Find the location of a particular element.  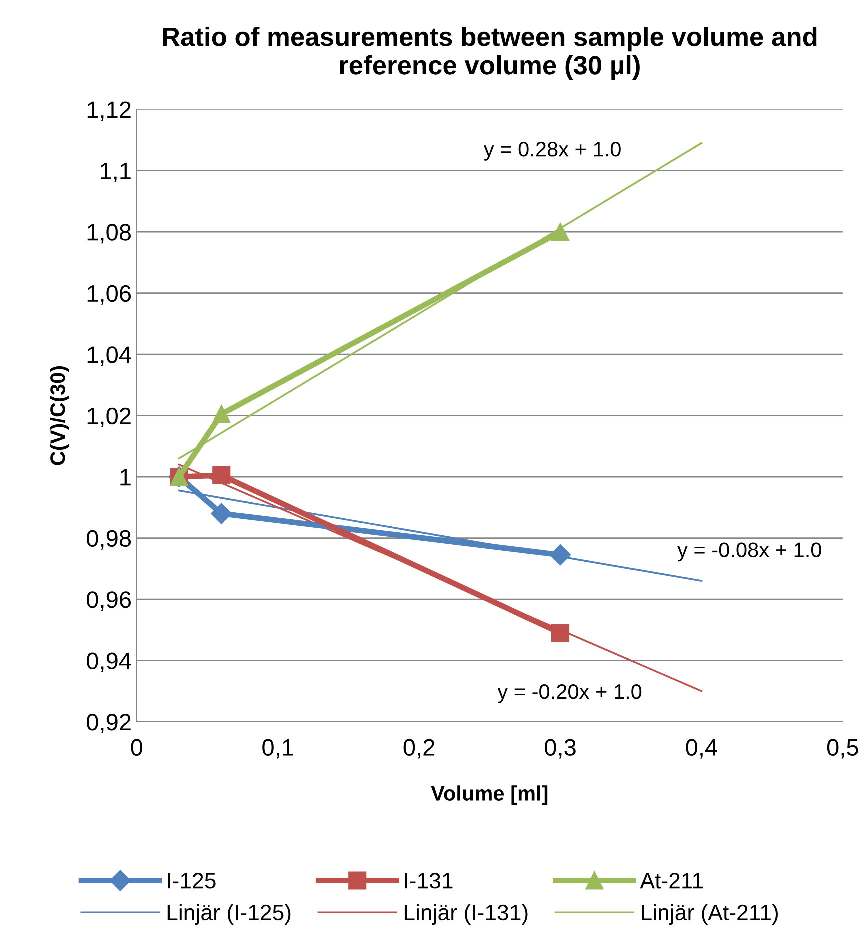

x-tick-label: 0,3 is located at coordinates (560, 749).